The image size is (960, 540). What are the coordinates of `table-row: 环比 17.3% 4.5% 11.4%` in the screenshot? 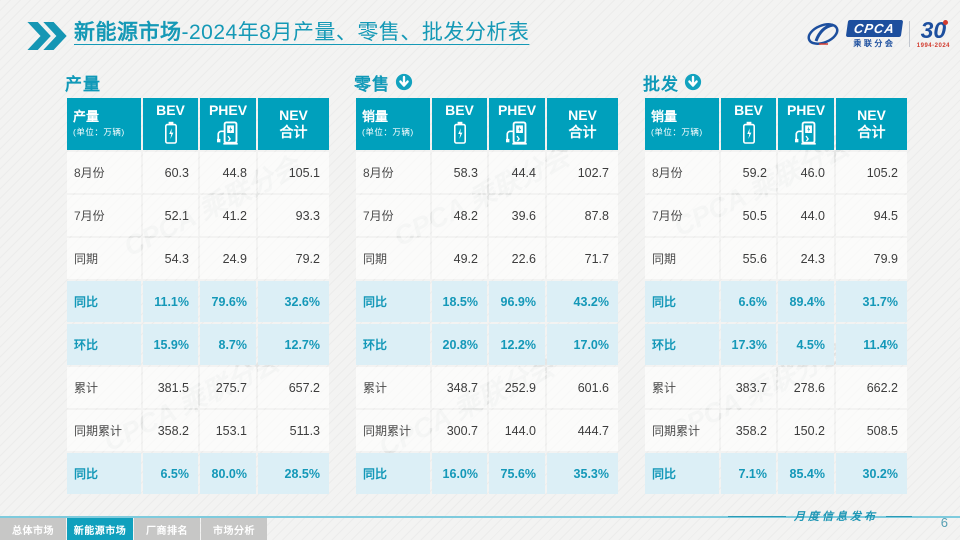 It's located at (776, 344).